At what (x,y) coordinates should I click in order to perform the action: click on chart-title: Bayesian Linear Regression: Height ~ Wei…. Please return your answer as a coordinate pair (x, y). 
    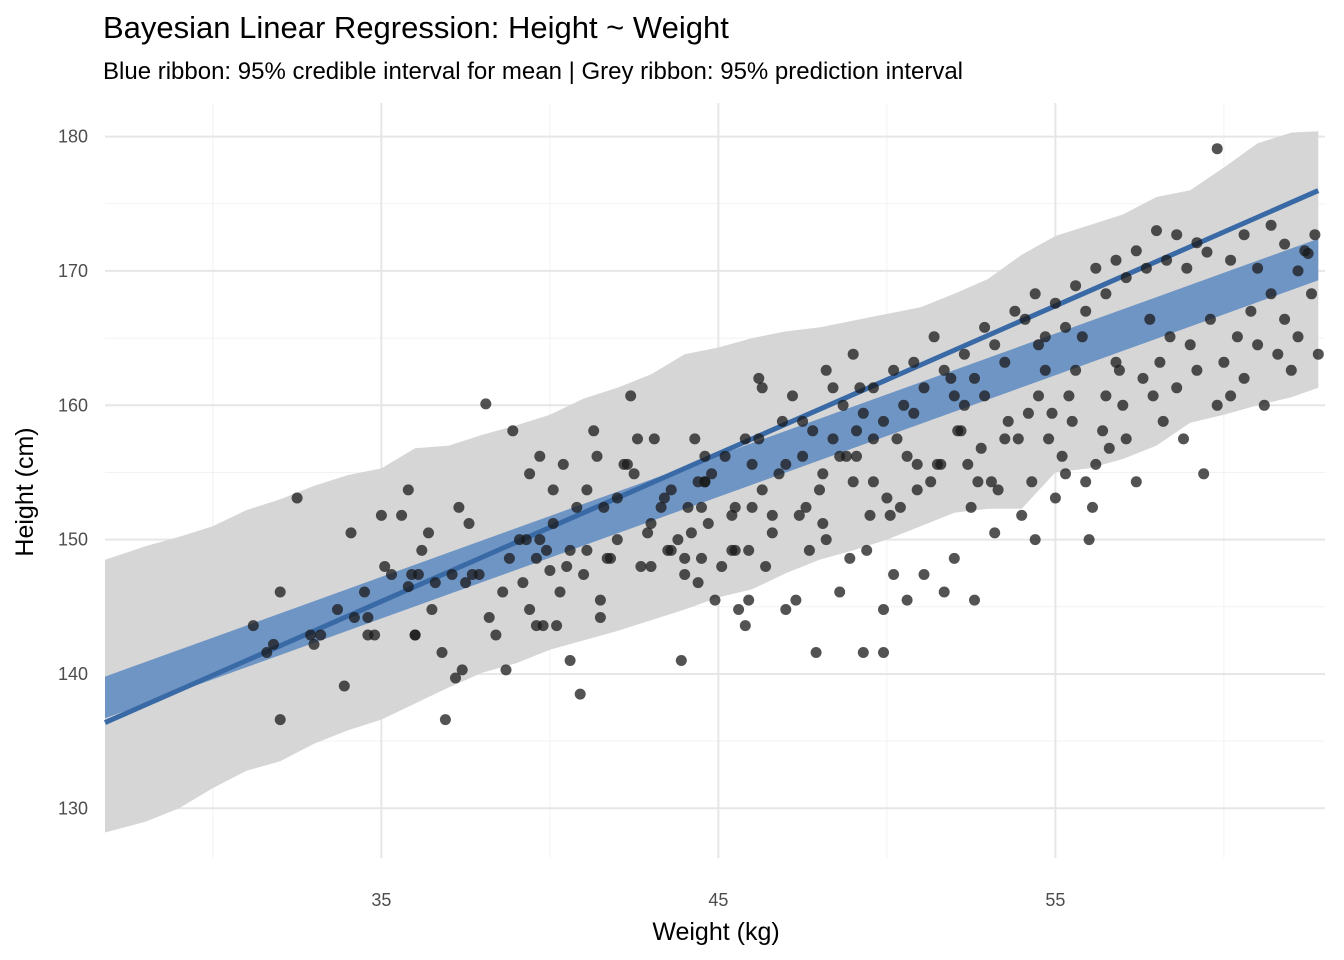
    Looking at the image, I should click on (416, 27).